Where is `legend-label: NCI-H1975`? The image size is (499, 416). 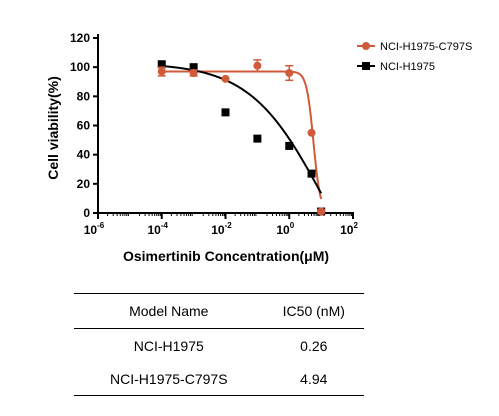 legend-label: NCI-H1975 is located at coordinates (407, 67).